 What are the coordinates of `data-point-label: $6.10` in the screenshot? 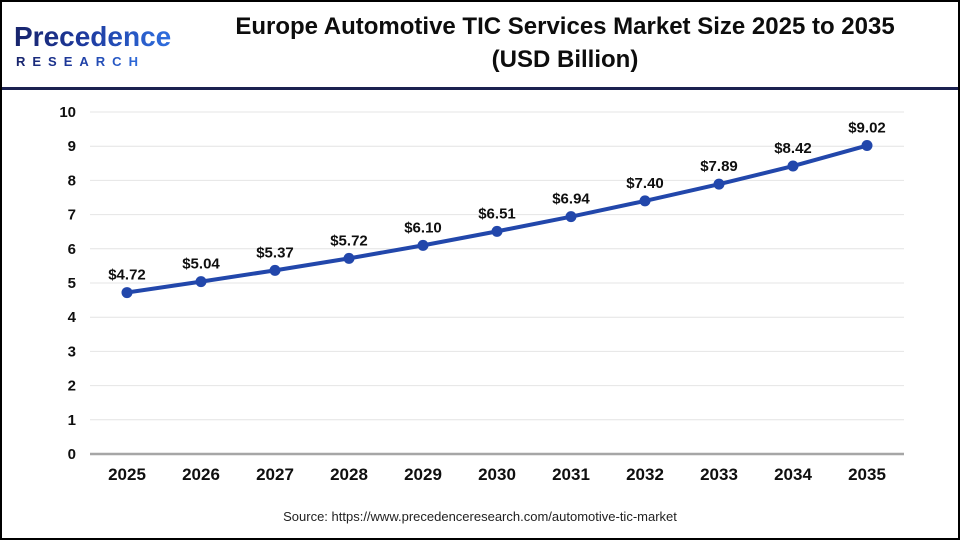 It's located at (423, 227).